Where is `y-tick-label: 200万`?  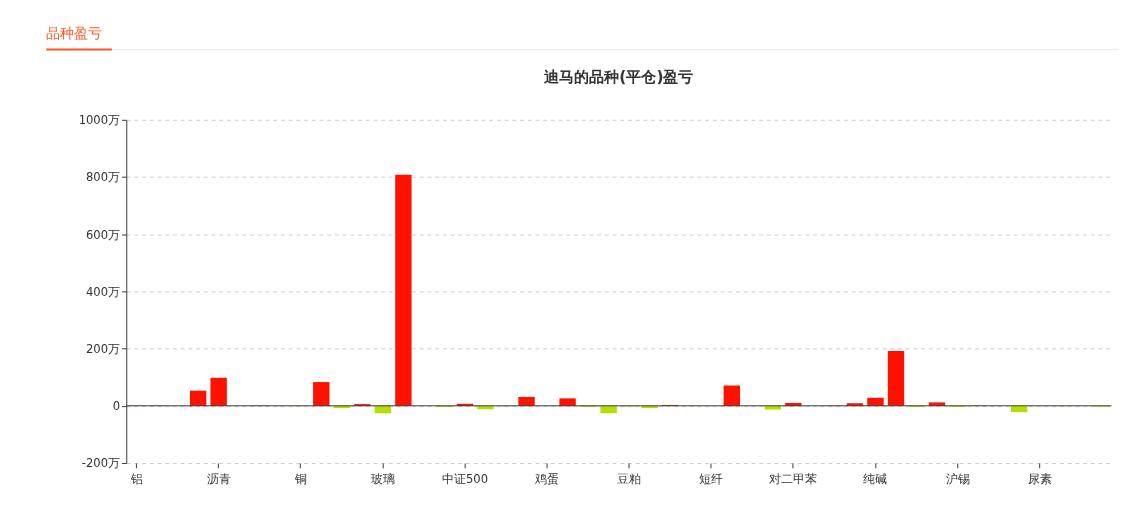
y-tick-label: 200万 is located at coordinates (103, 348).